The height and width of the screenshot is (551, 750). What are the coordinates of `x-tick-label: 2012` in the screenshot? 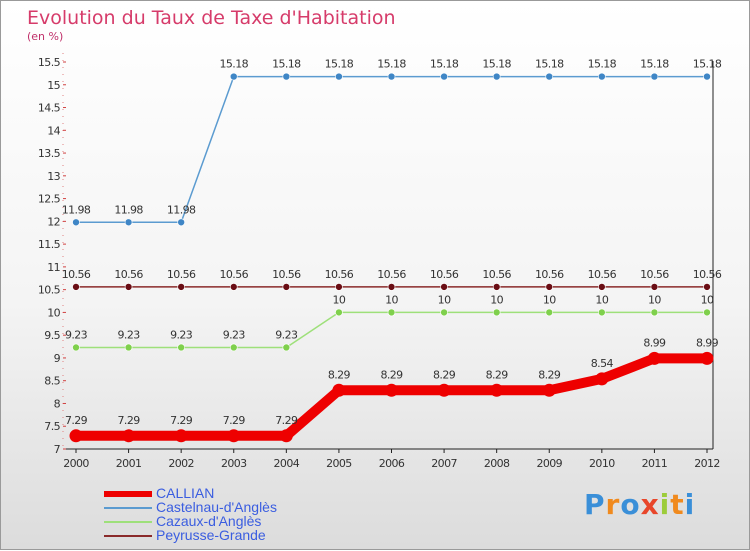 It's located at (707, 463).